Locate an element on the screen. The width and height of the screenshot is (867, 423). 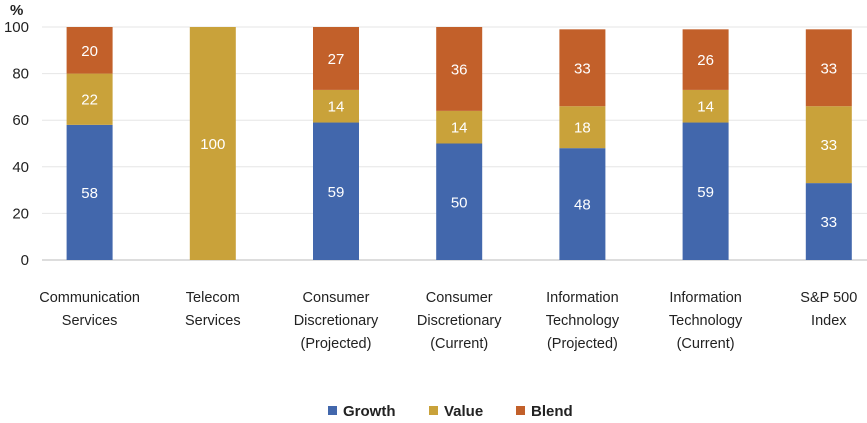
data-label: 27 is located at coordinates (336, 59).